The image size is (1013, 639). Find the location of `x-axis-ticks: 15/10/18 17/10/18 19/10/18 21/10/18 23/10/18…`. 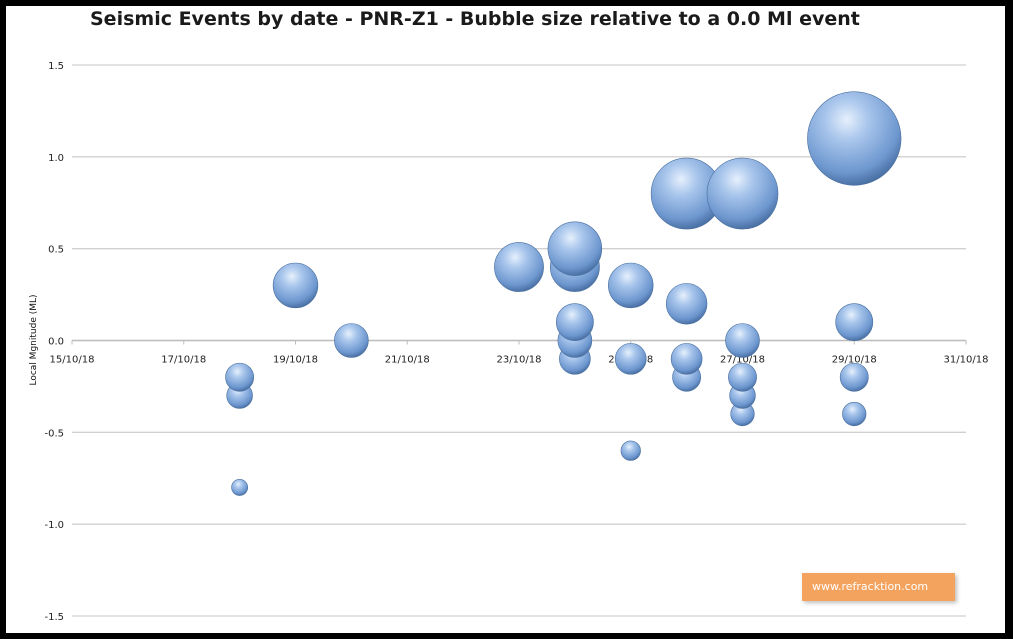

x-axis-ticks: 15/10/18 17/10/18 19/10/18 21/10/18 23/10/18… is located at coordinates (519, 353).